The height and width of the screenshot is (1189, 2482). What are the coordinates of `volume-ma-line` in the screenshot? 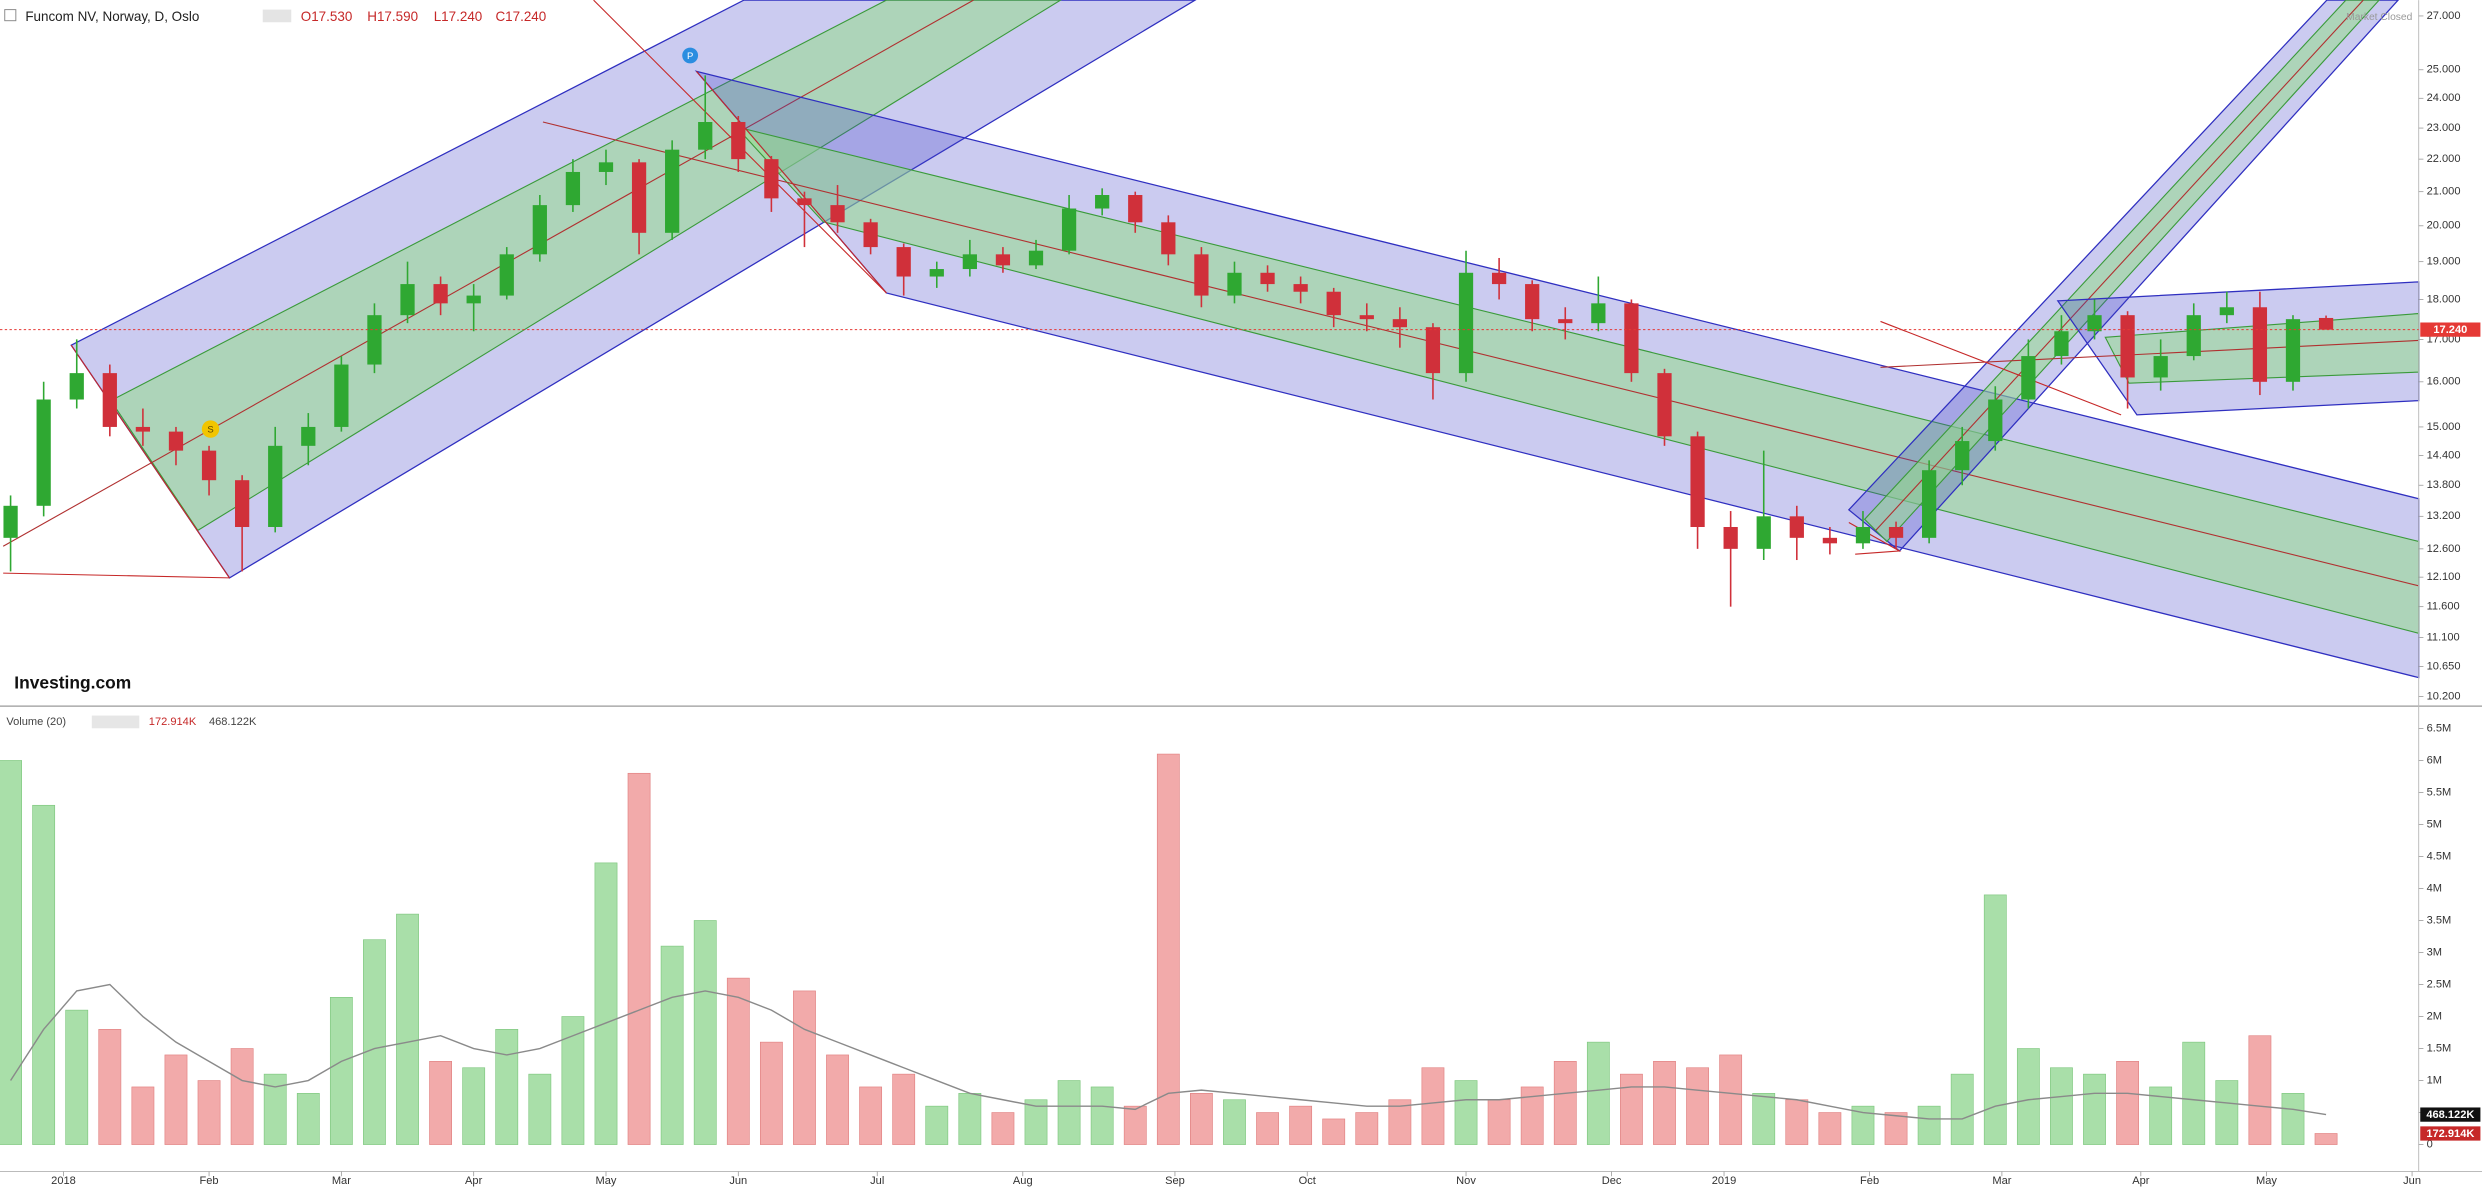 It's located at (1168, 1051).